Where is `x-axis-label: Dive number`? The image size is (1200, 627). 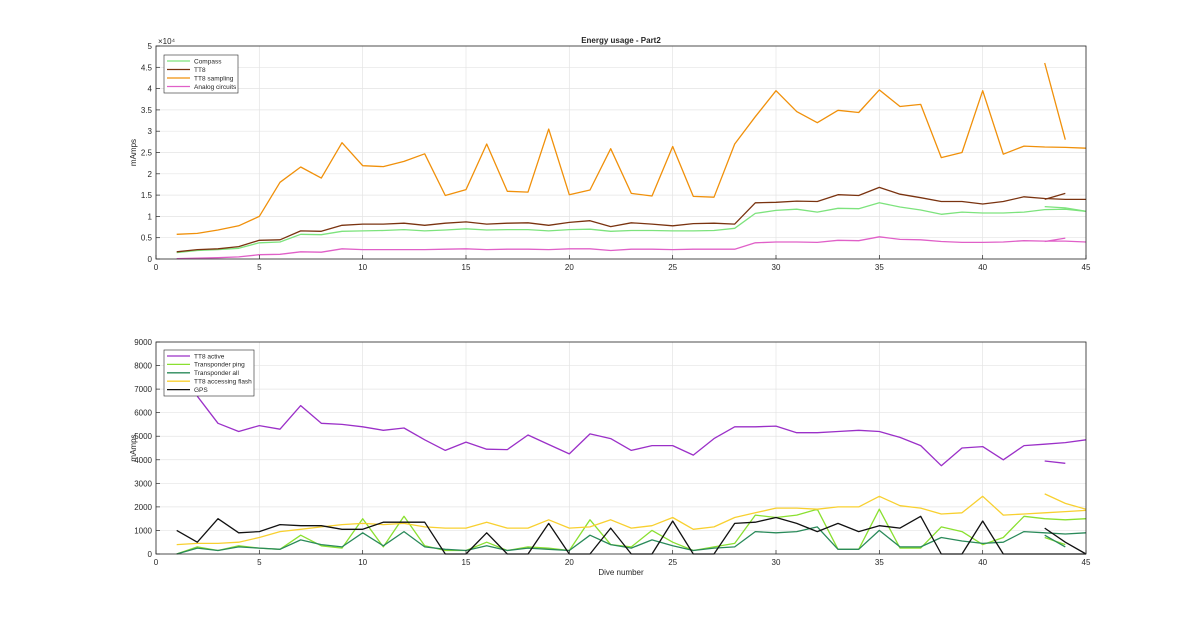
x-axis-label: Dive number is located at coordinates (621, 572).